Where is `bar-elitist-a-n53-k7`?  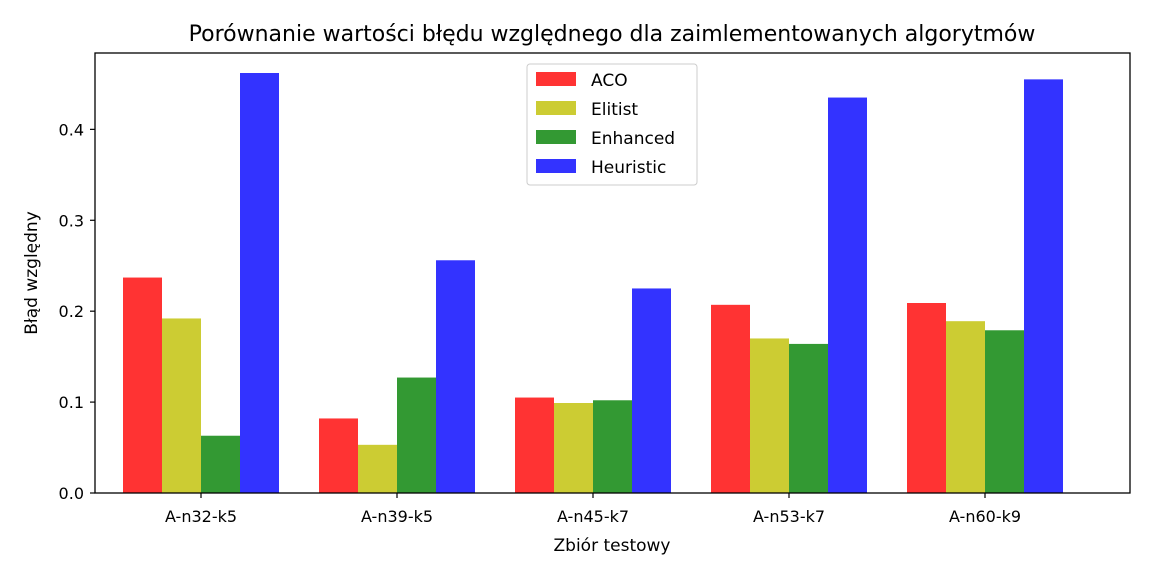 bar-elitist-a-n53-k7 is located at coordinates (769, 415).